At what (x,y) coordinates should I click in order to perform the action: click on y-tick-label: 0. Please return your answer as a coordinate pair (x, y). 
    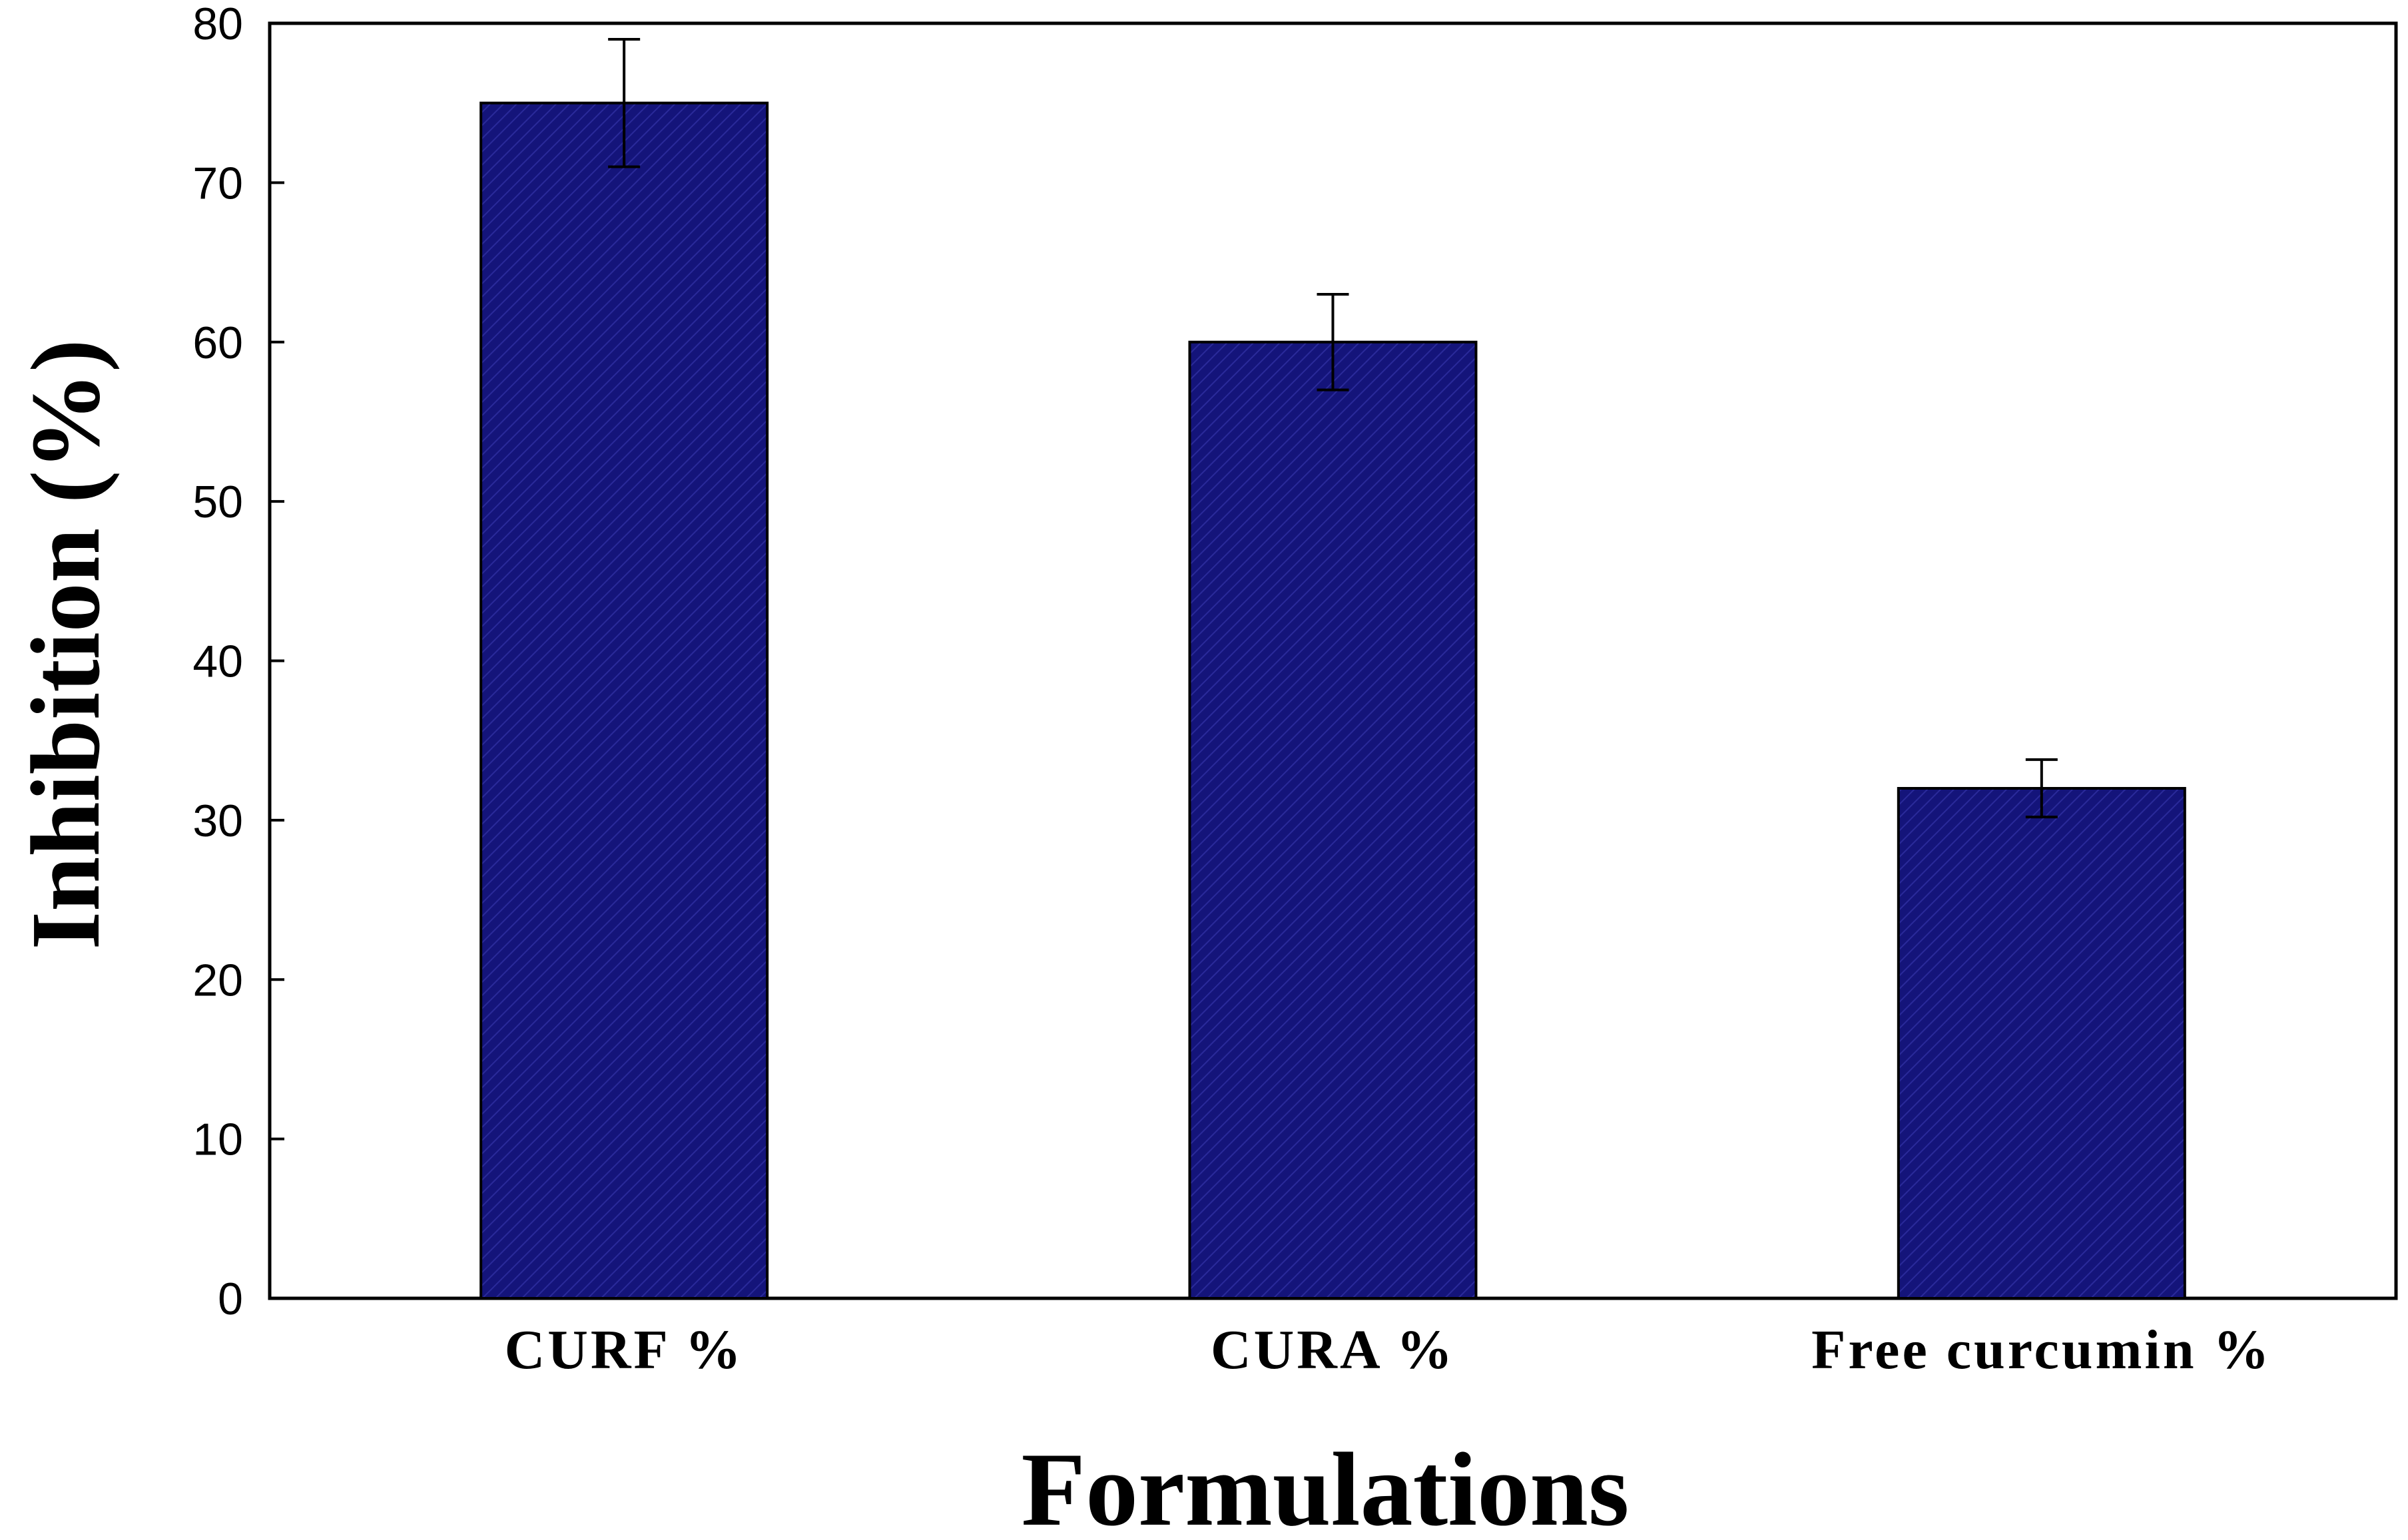
    Looking at the image, I should click on (230, 1299).